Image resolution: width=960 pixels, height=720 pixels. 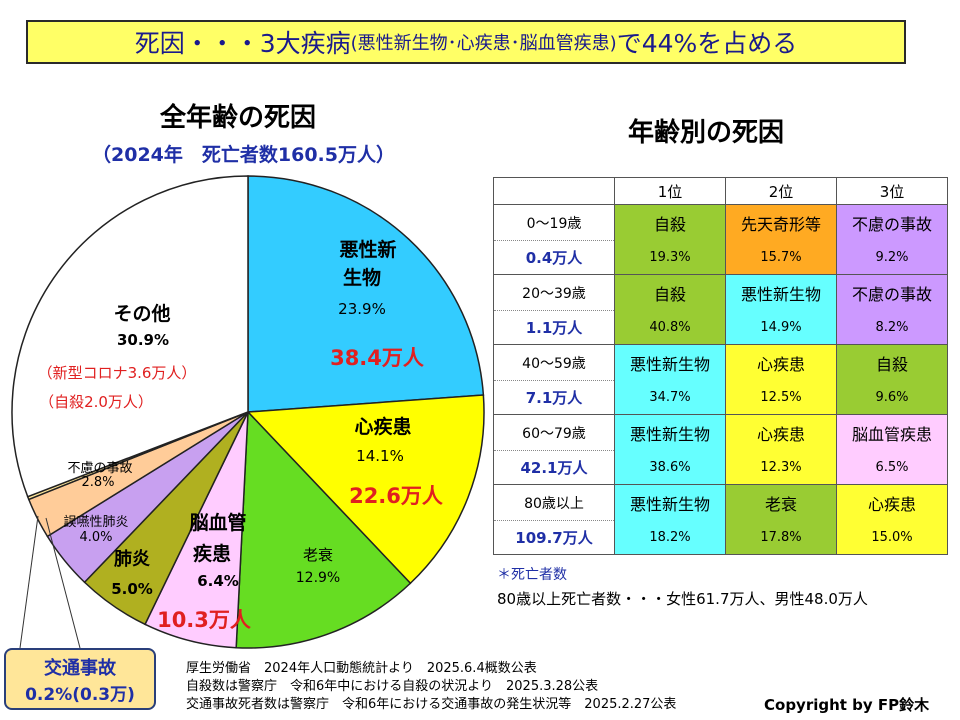 What do you see at coordinates (781, 292) in the screenshot?
I see `cause-name-rank2: 悪性新生物` at bounding box center [781, 292].